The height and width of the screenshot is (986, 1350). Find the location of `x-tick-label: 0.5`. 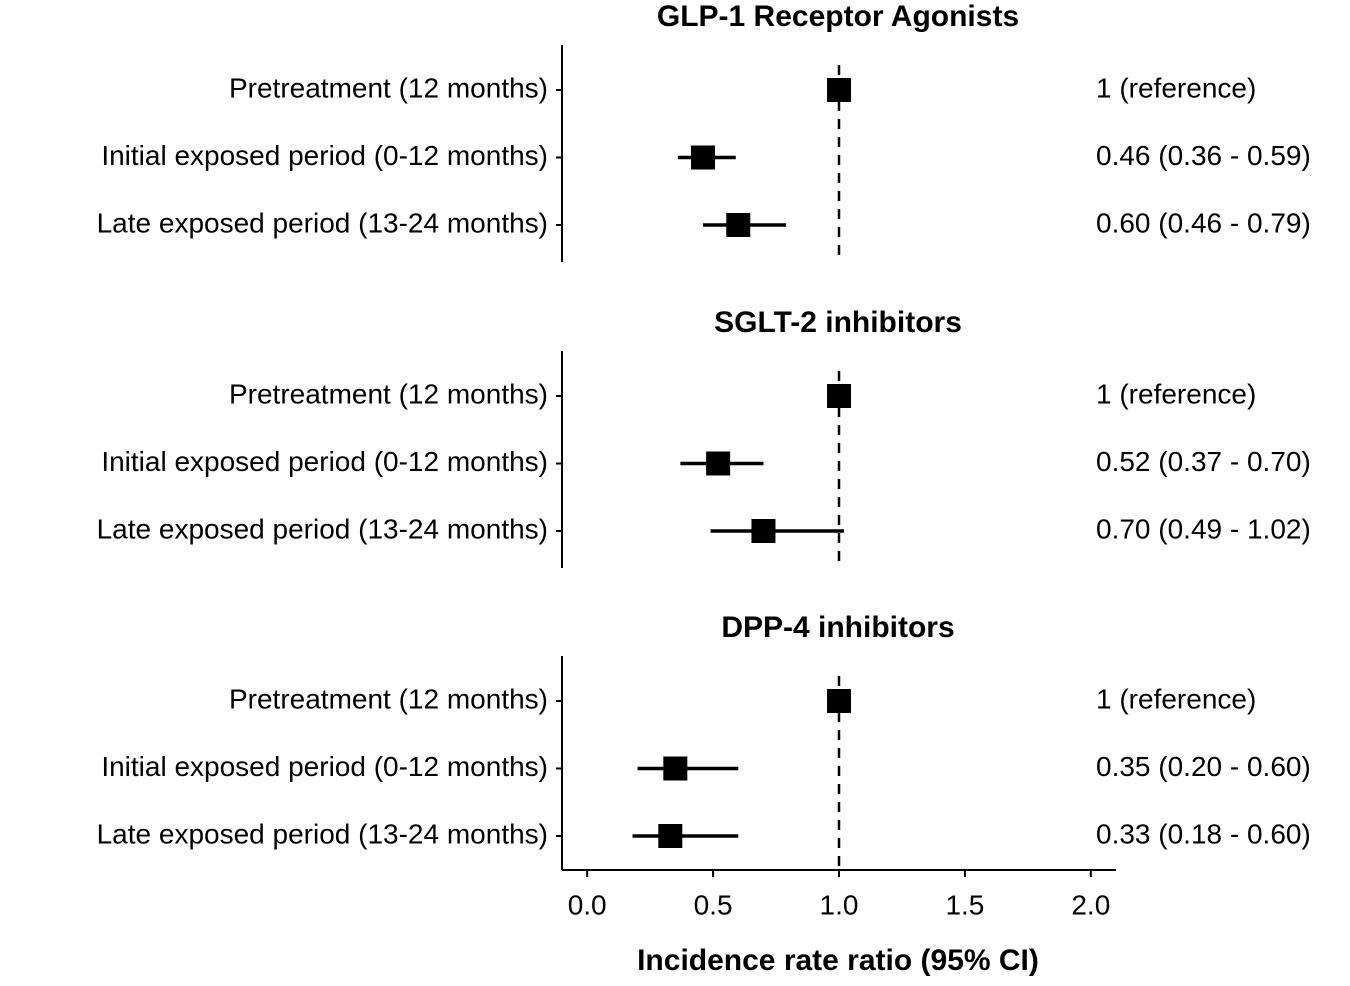

x-tick-label: 0.5 is located at coordinates (713, 904).